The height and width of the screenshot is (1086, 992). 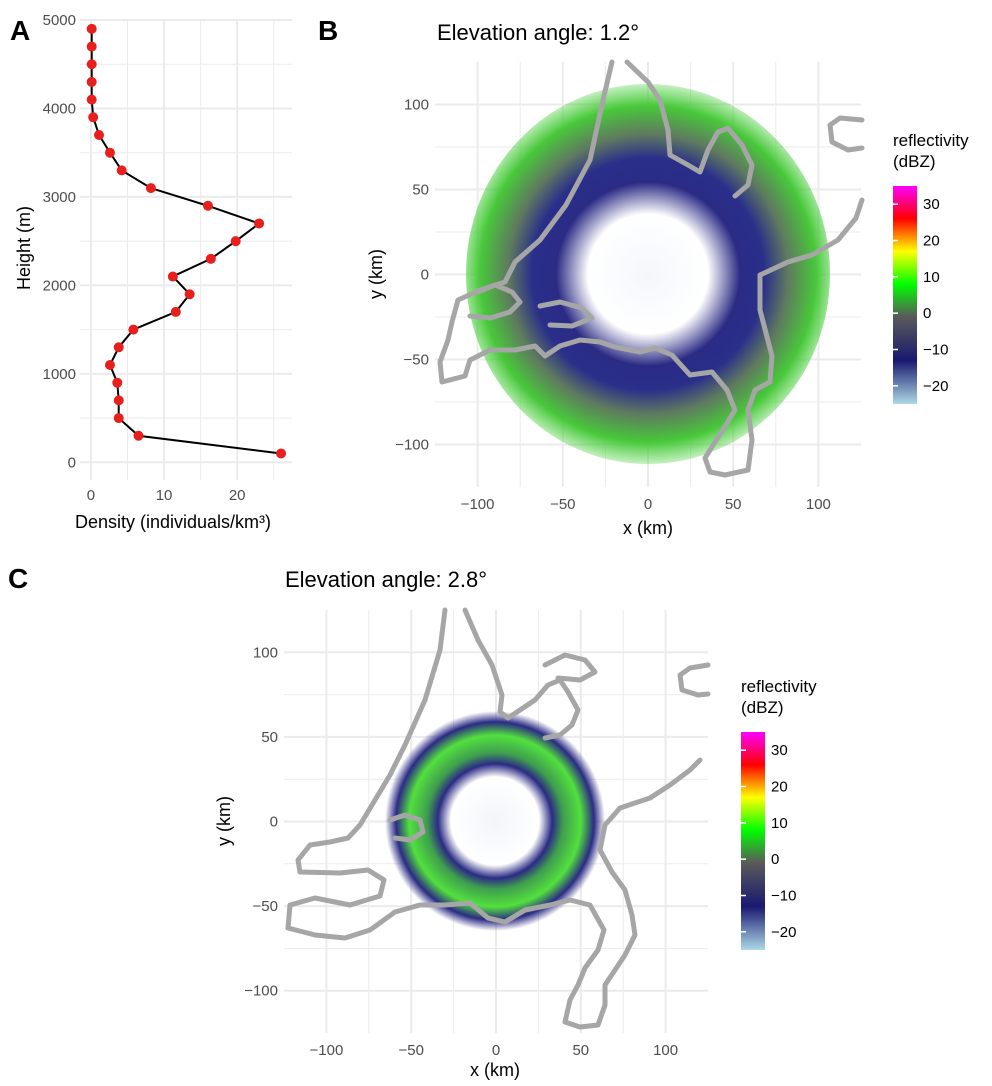 I want to click on panel-c-colorbar, so click(x=753, y=841).